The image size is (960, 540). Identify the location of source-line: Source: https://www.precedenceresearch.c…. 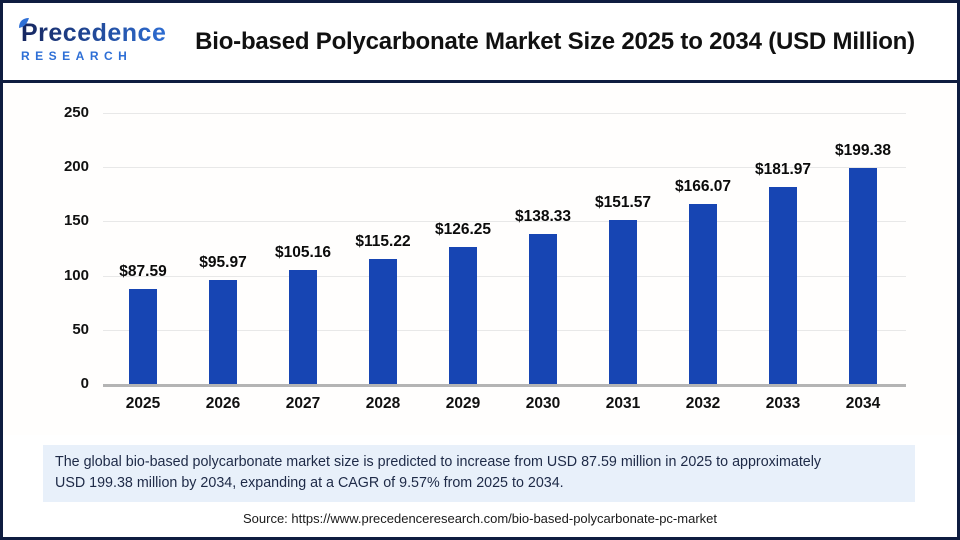
(479, 518).